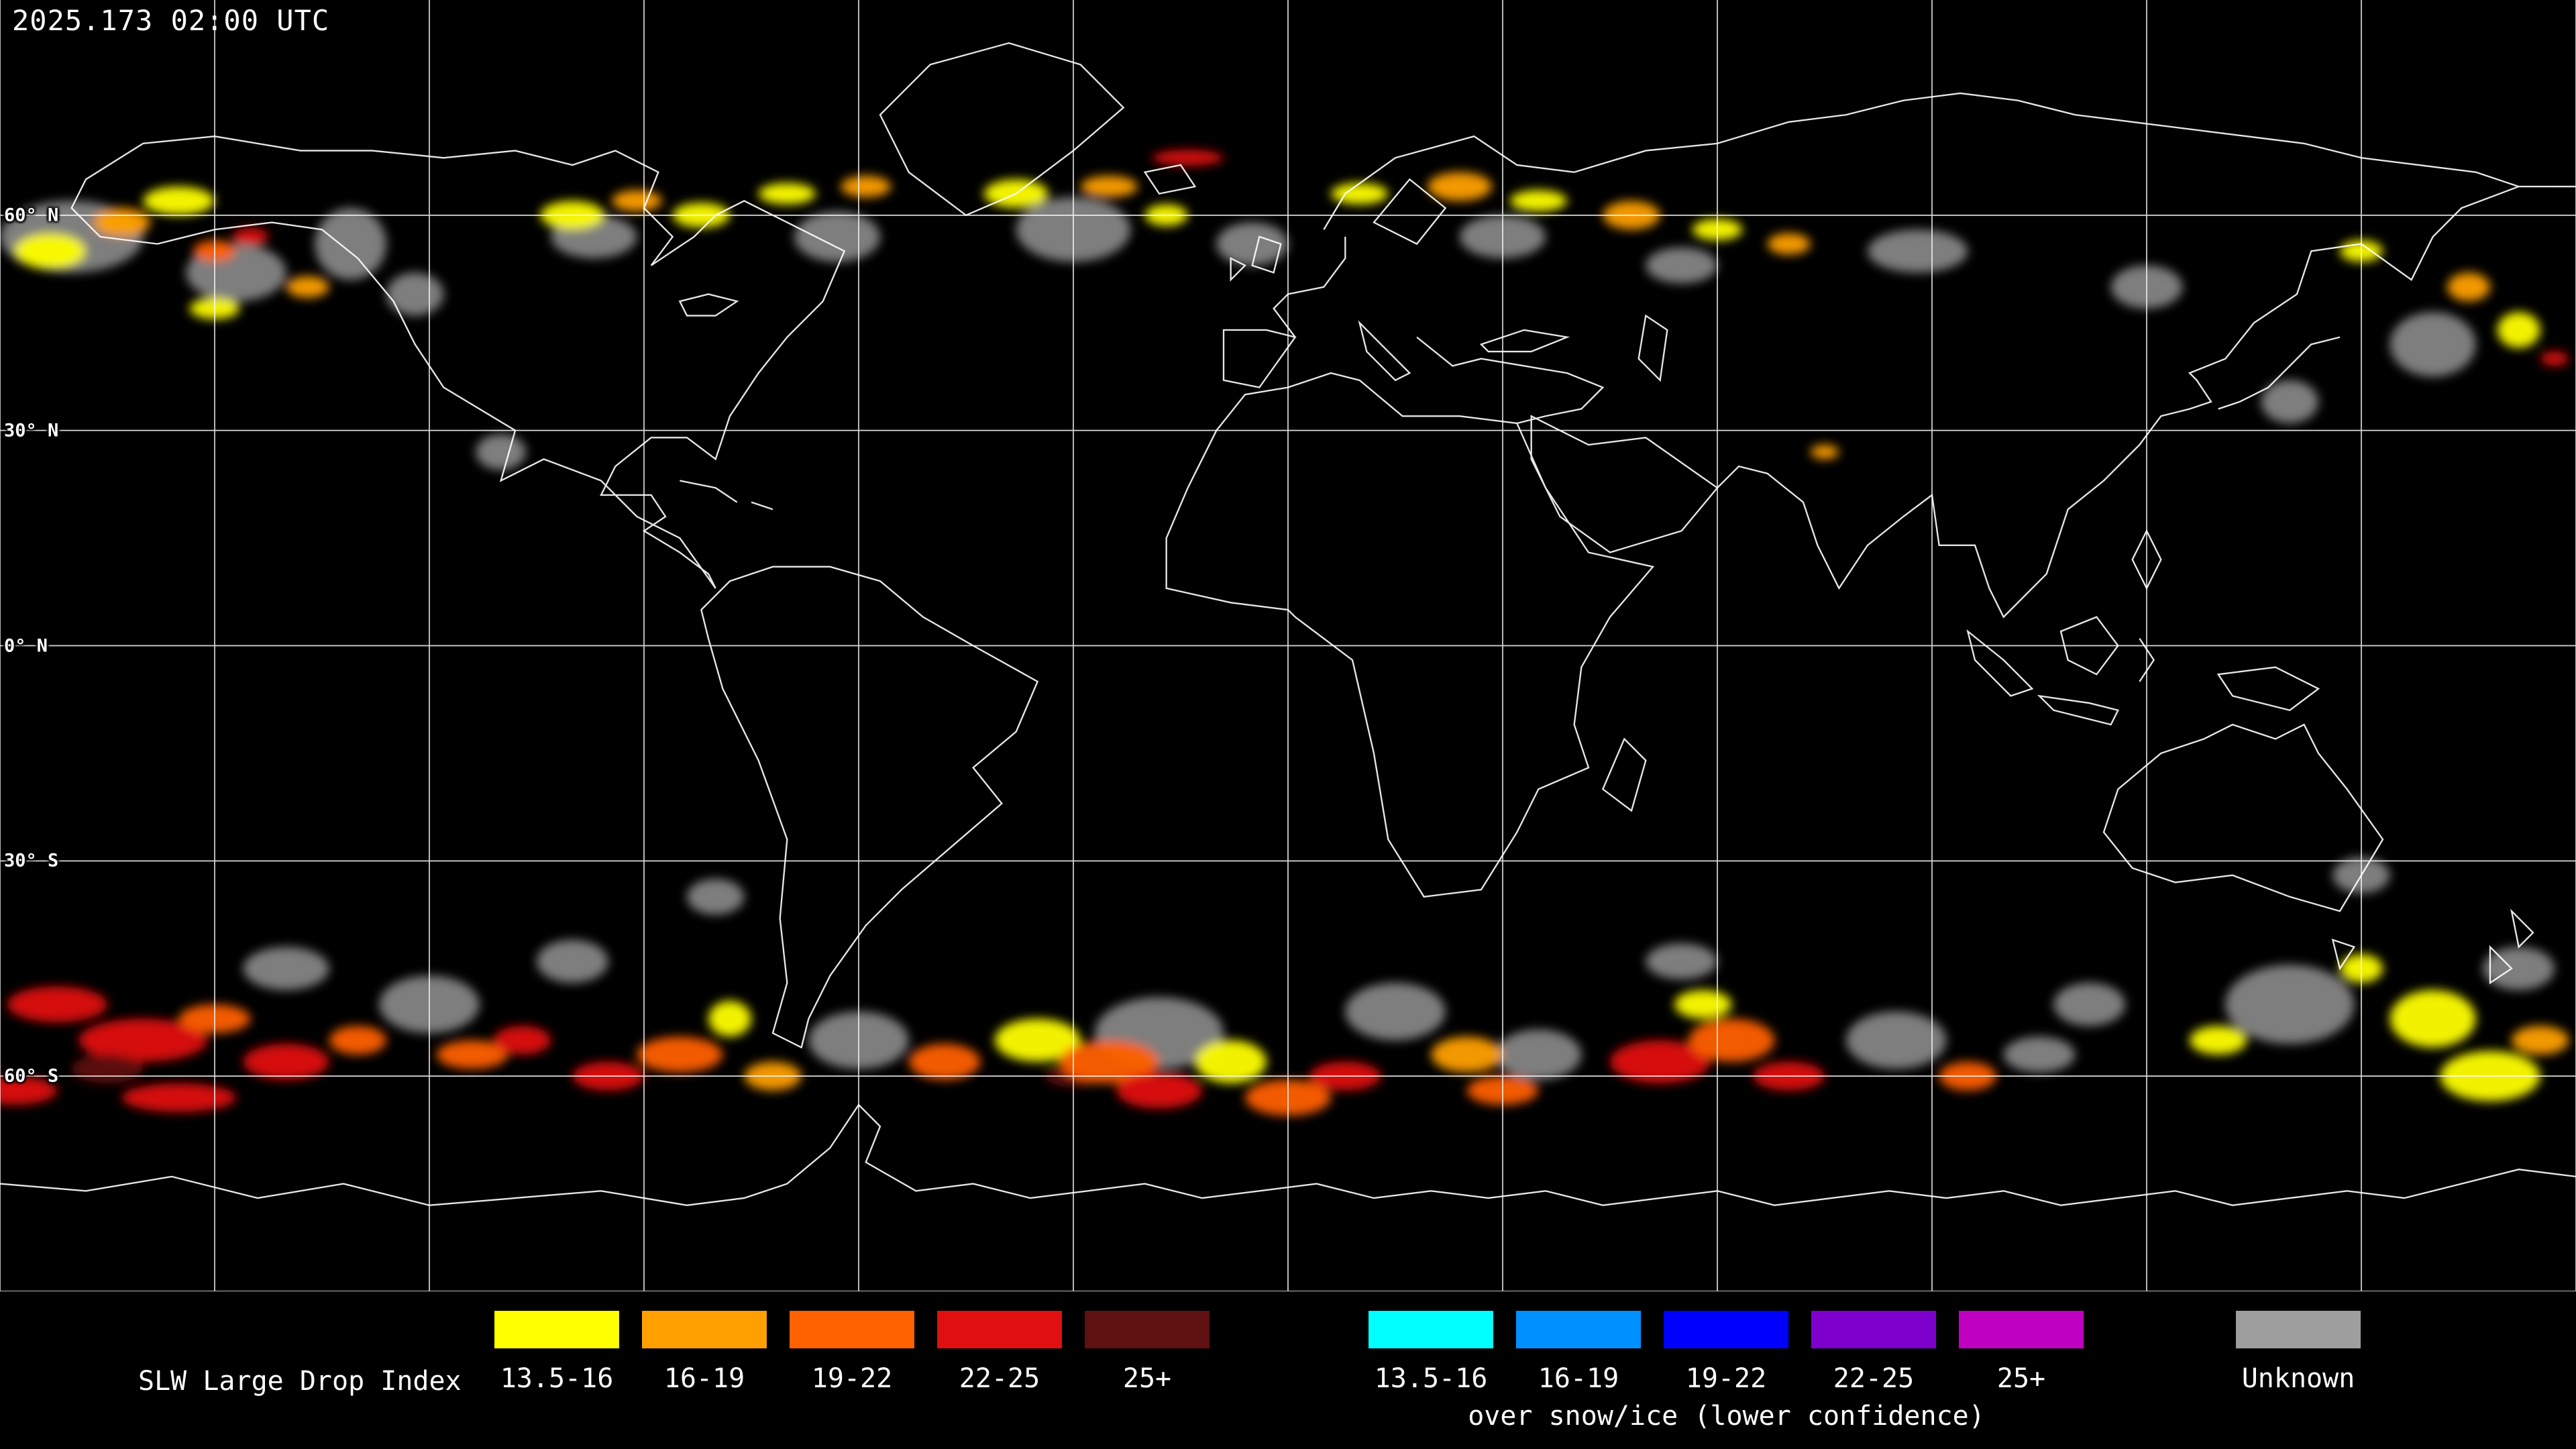 The height and width of the screenshot is (1449, 2576). What do you see at coordinates (31, 860) in the screenshot?
I see `lat-label: 30° S` at bounding box center [31, 860].